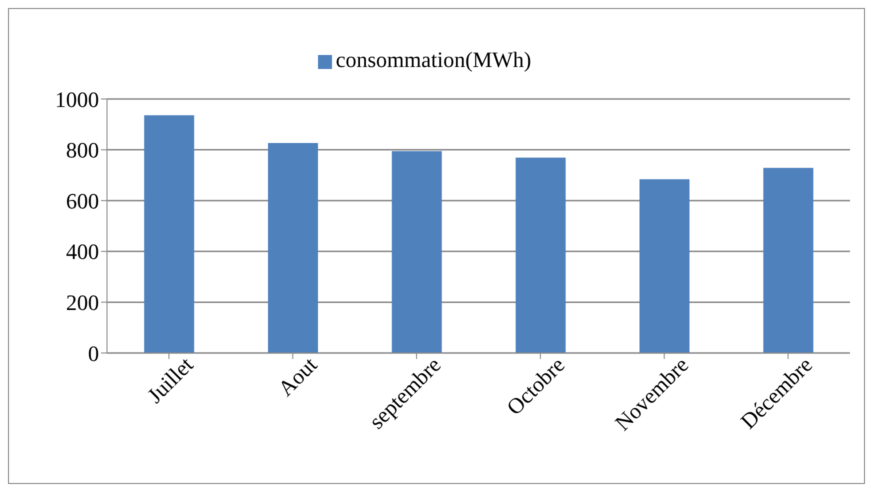  I want to click on y-tick-label: 400, so click(82, 251).